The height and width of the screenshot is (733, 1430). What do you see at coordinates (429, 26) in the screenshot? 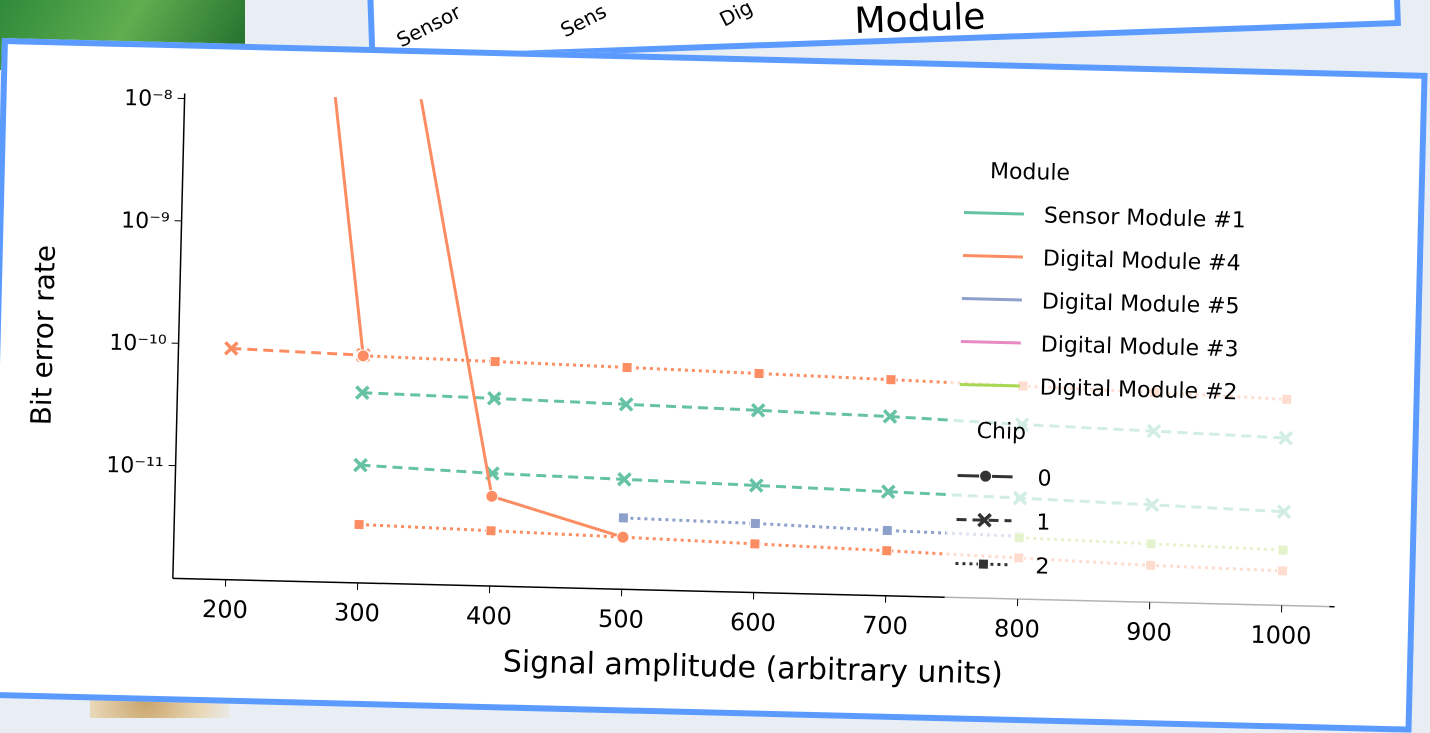
I see `tick-label: Sensor` at bounding box center [429, 26].